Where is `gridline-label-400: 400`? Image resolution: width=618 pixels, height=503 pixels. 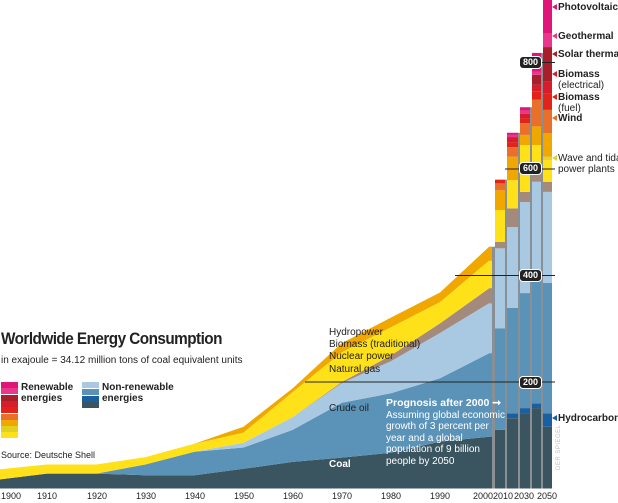 gridline-label-400: 400 is located at coordinates (531, 275).